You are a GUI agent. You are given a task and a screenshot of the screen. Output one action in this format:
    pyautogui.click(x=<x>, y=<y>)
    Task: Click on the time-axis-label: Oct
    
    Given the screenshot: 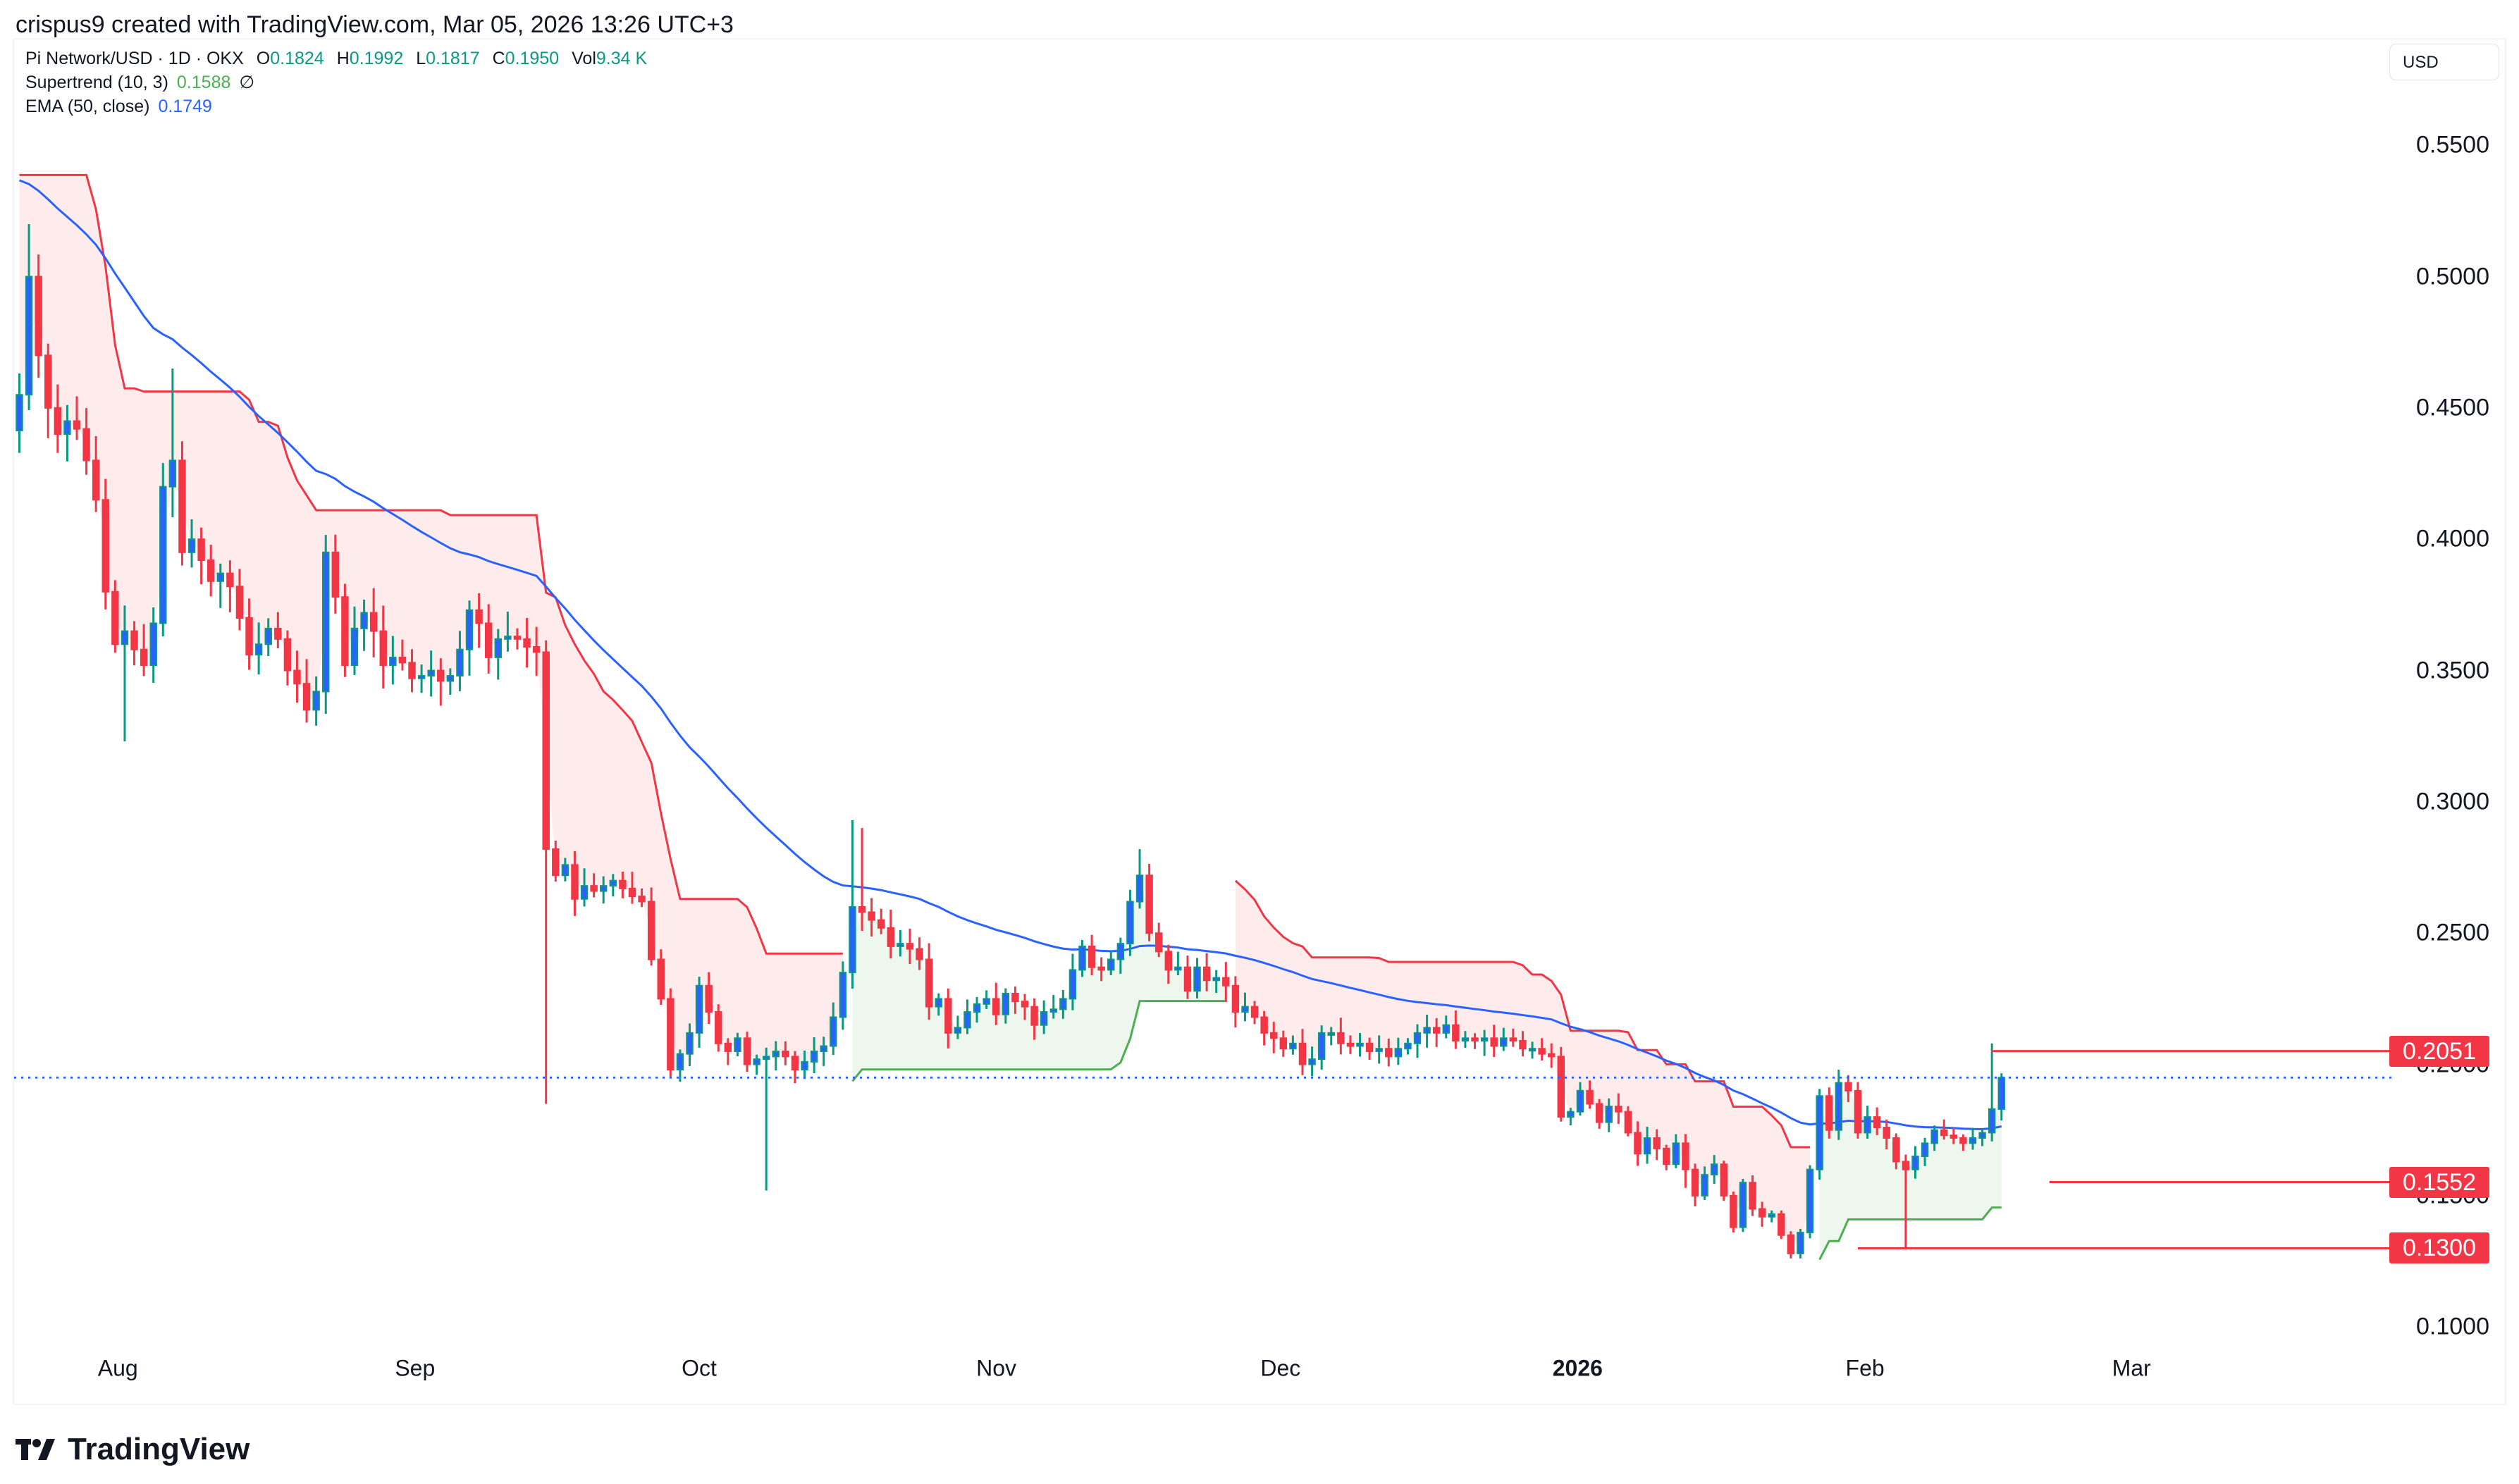 What is the action you would take?
    pyautogui.click(x=699, y=1368)
    